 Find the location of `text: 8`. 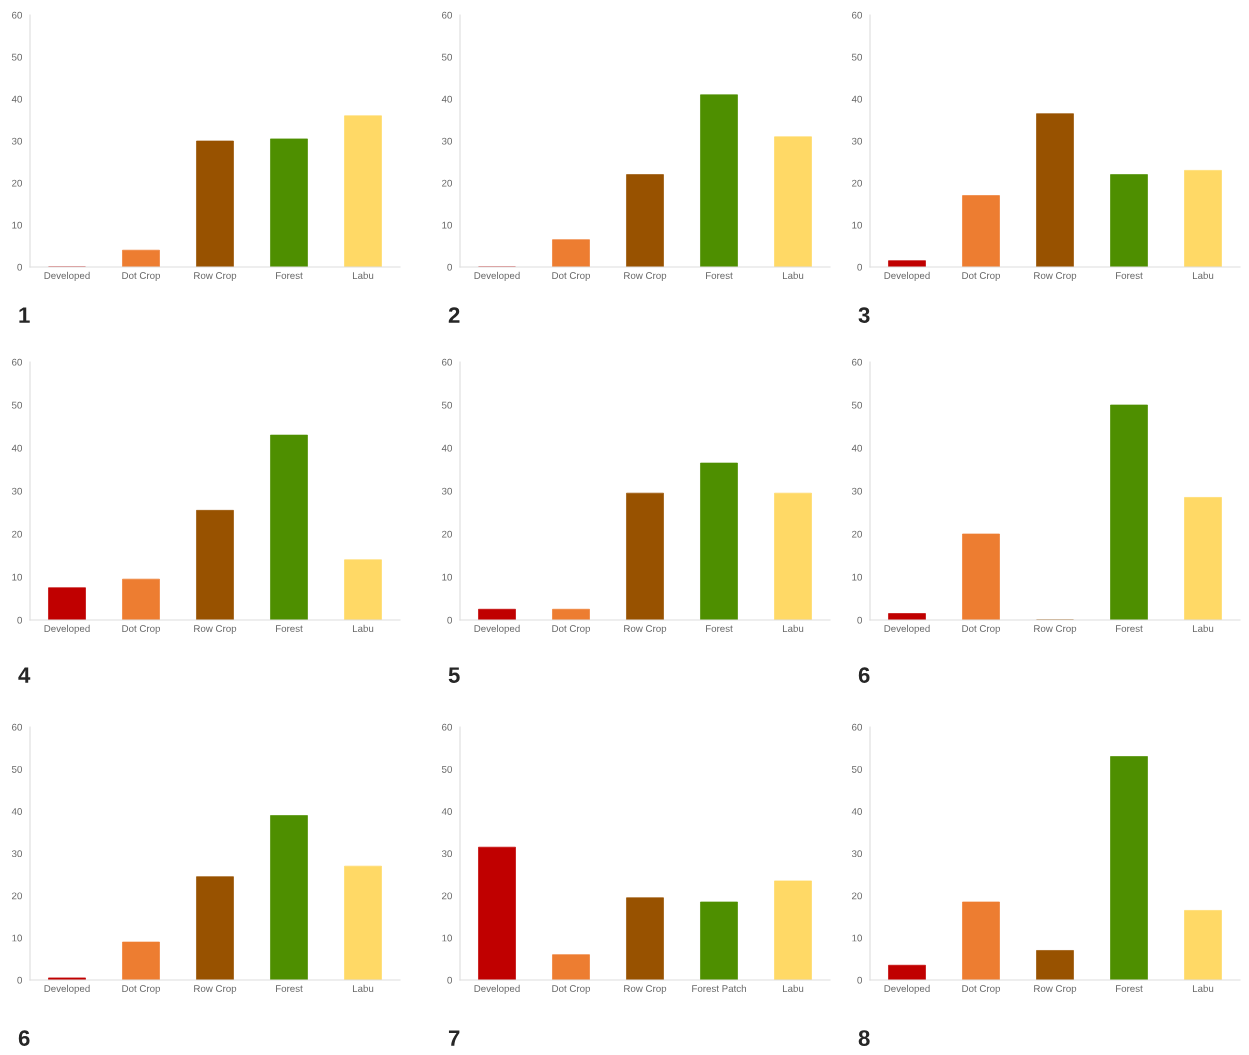

text: 8 is located at coordinates (864, 1038).